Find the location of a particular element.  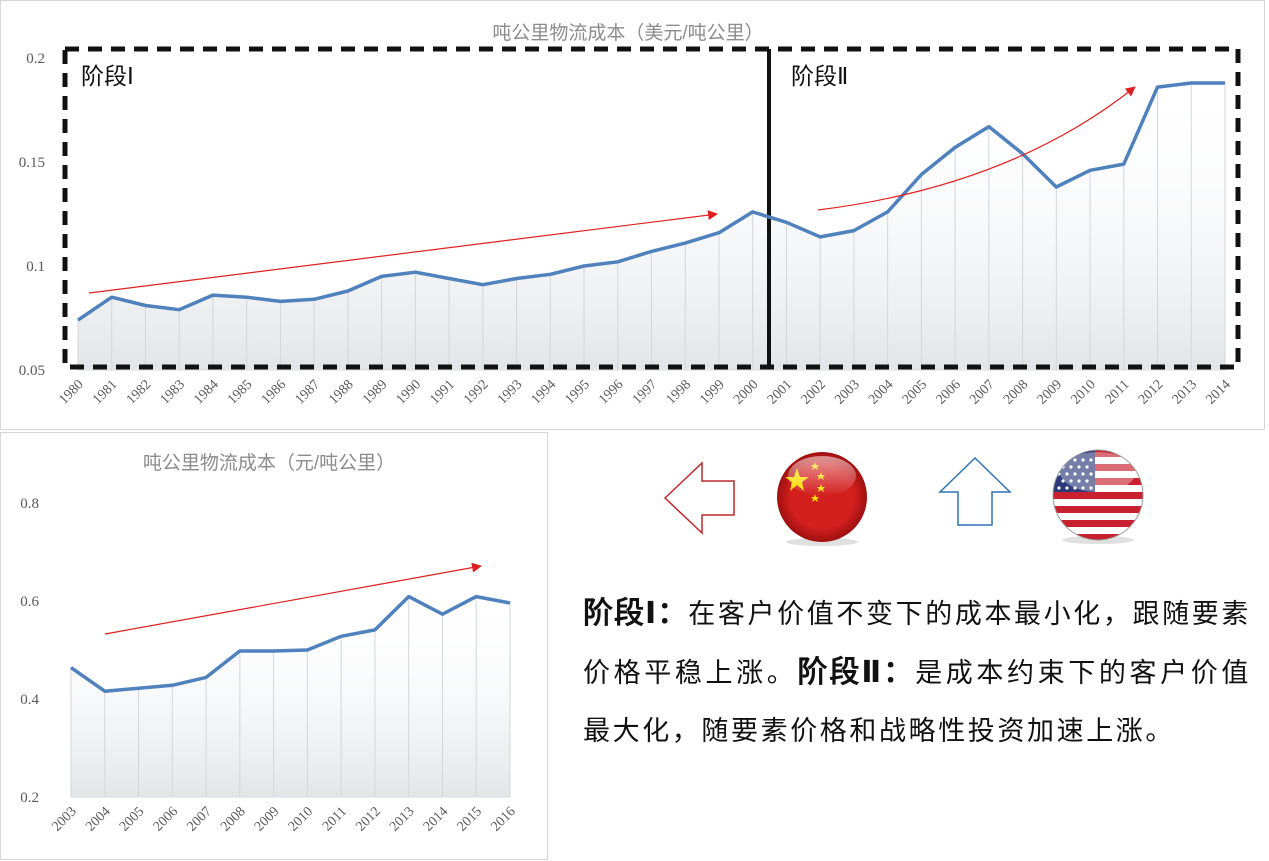

us-x-tick-label: 1983 is located at coordinates (173, 392).